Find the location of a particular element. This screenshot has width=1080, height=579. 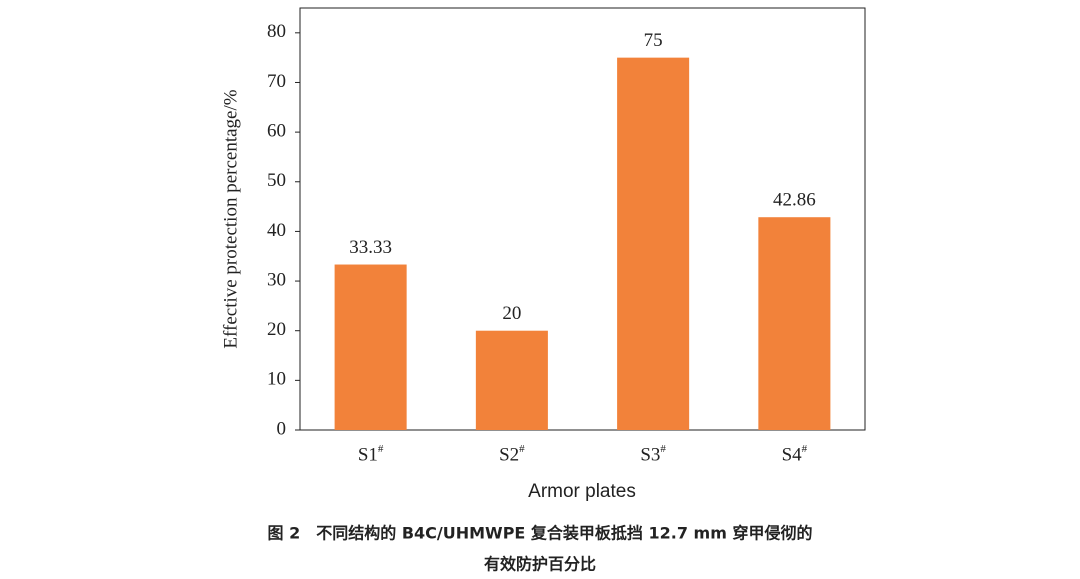

value-label: 75 is located at coordinates (653, 40).